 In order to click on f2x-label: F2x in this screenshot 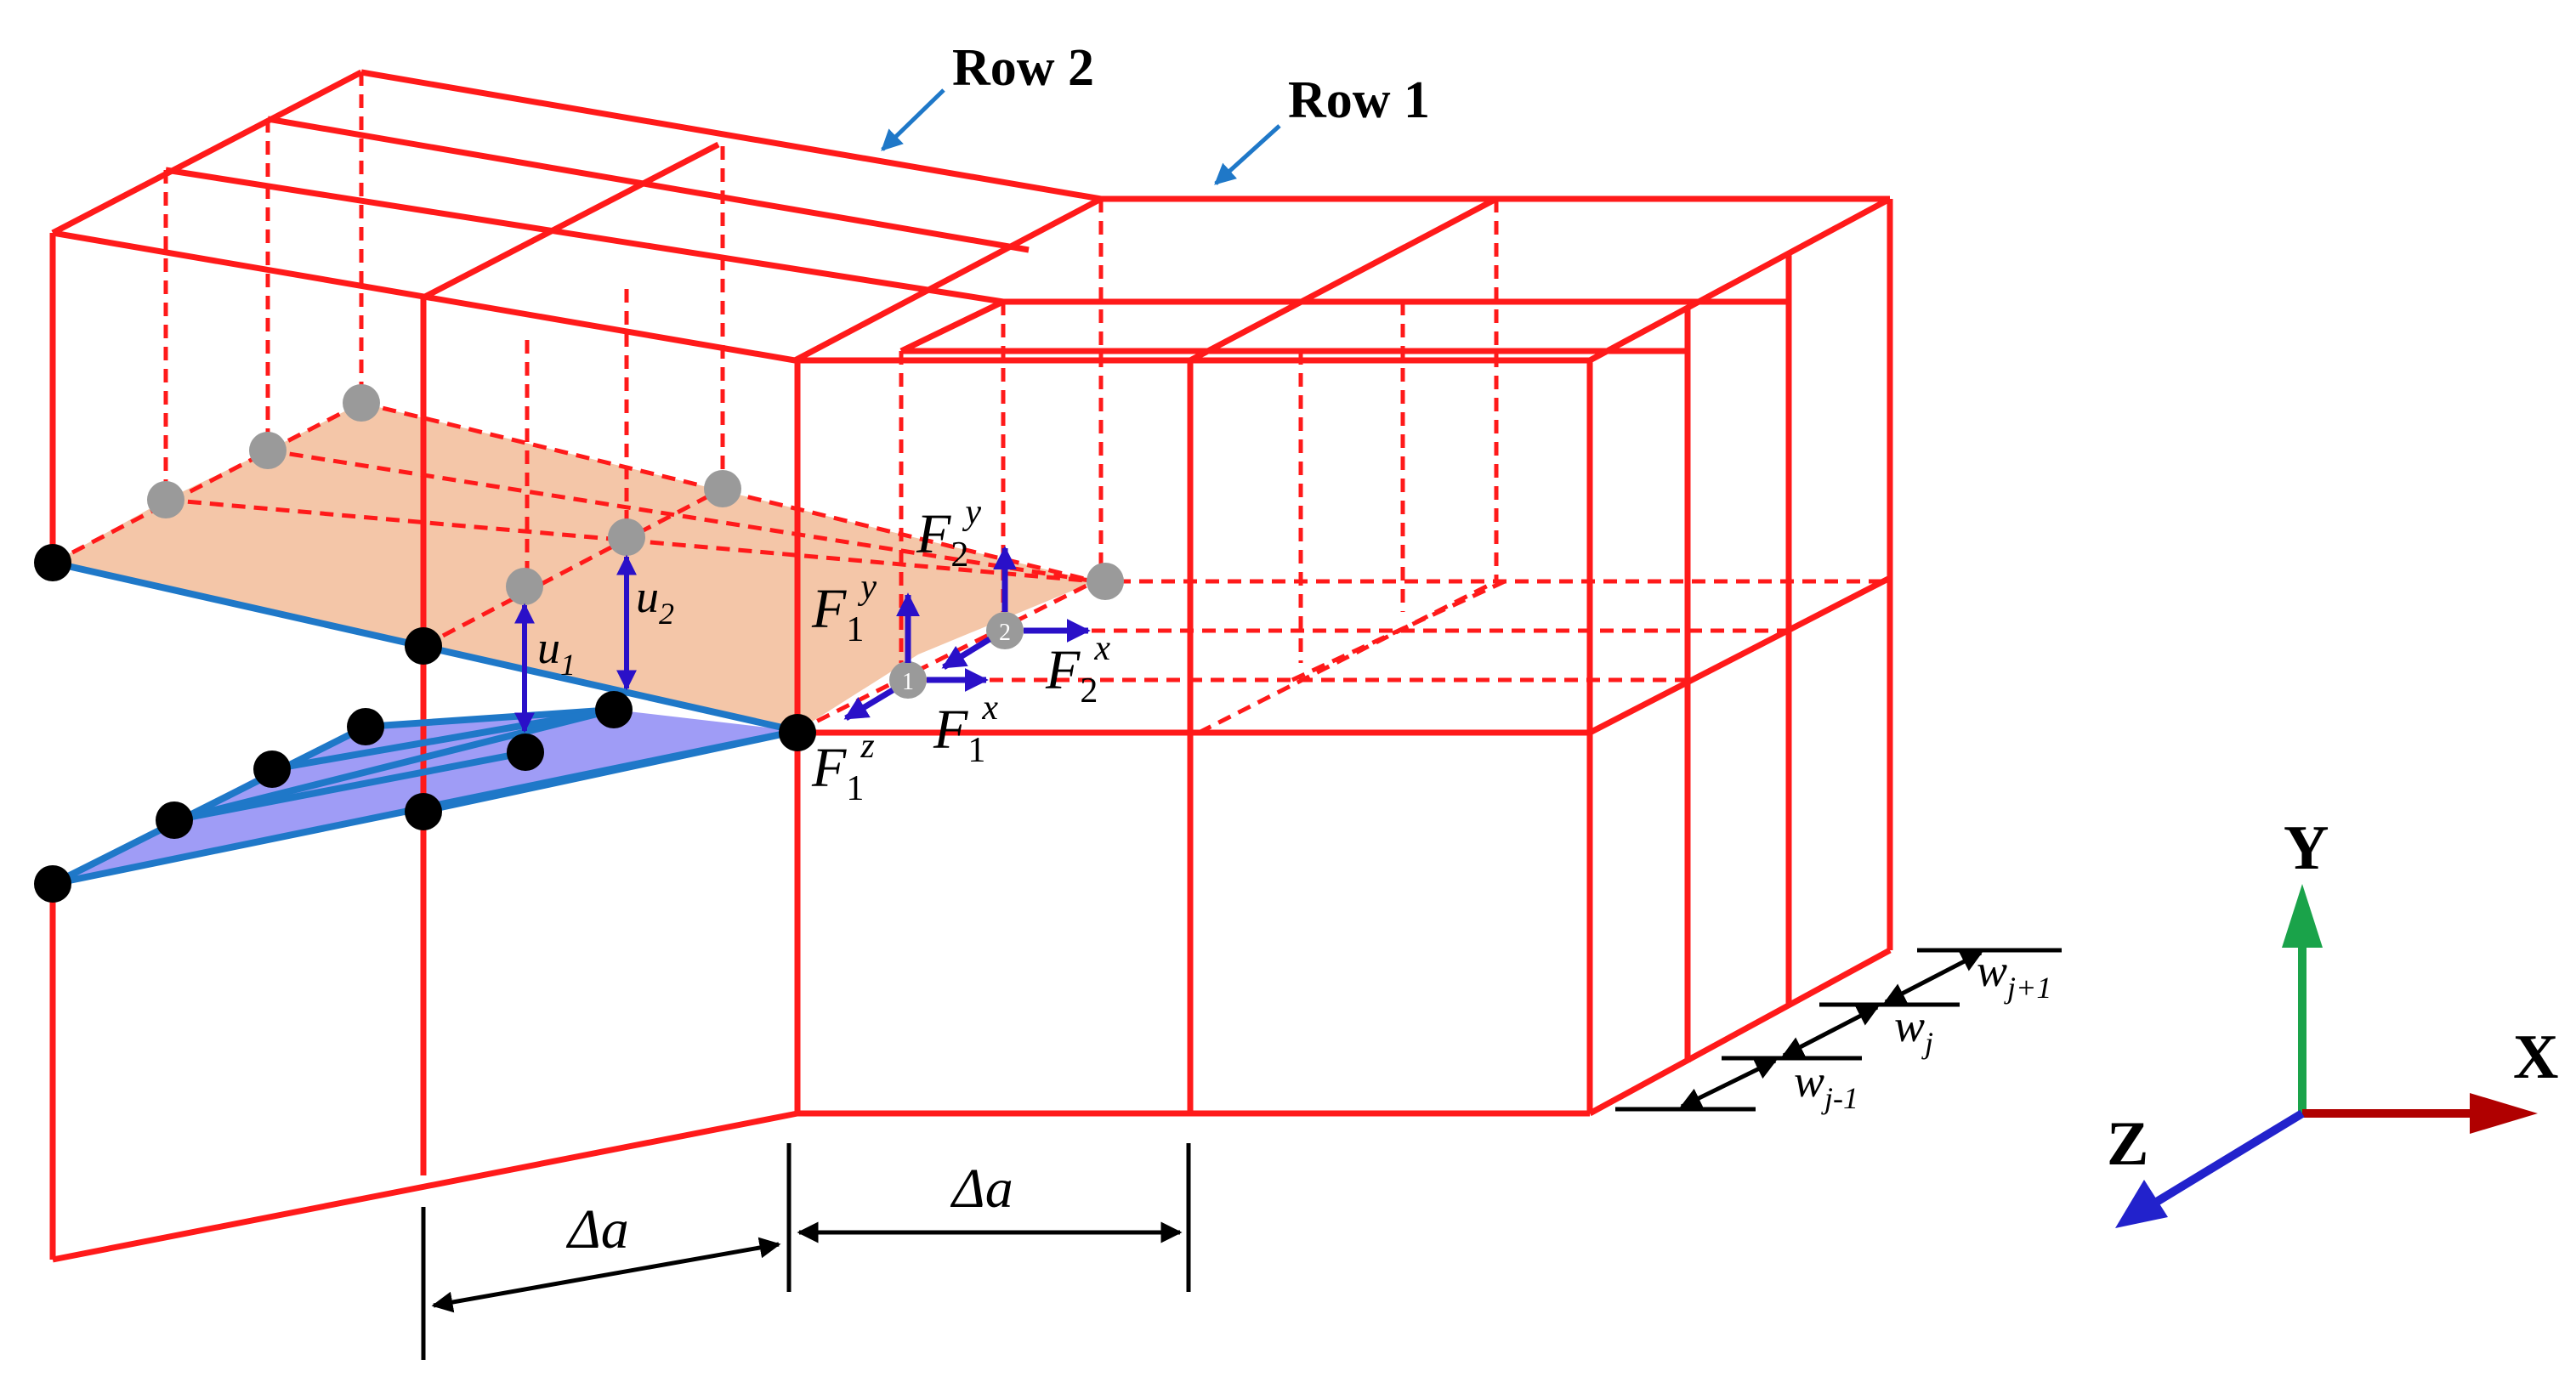, I will do `click(1078, 670)`.